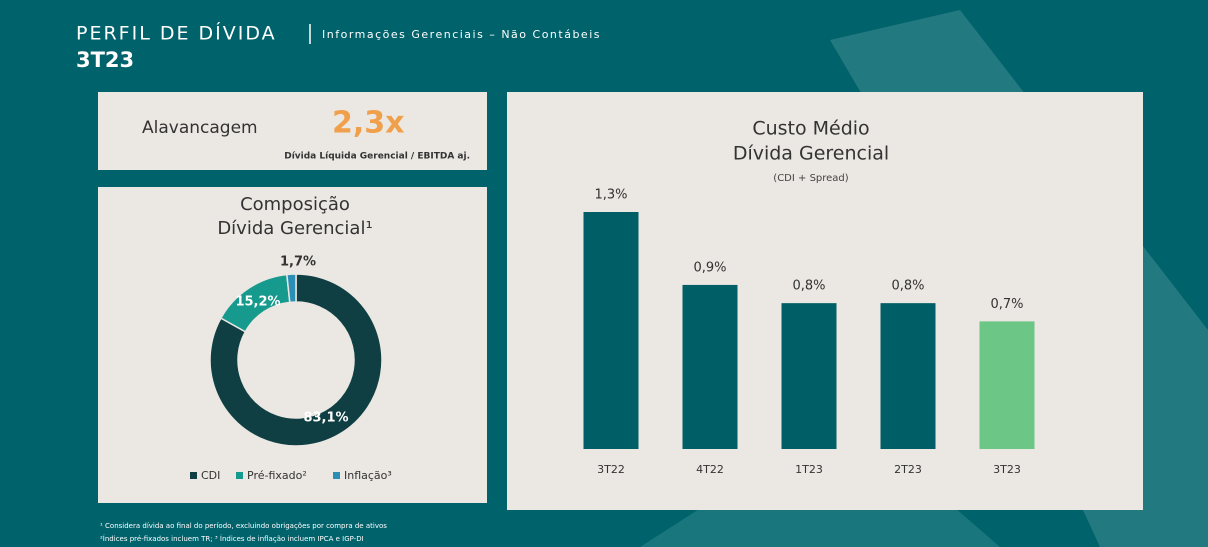 Image resolution: width=1208 pixels, height=547 pixels. What do you see at coordinates (176, 33) in the screenshot?
I see `header-title: PERFIL DE DÍVIDA` at bounding box center [176, 33].